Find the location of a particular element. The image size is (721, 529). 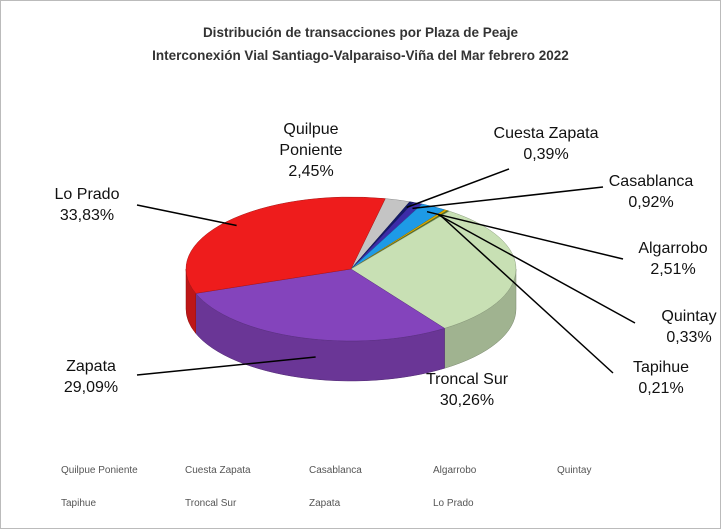

label-value: 33,83% is located at coordinates (87, 215).